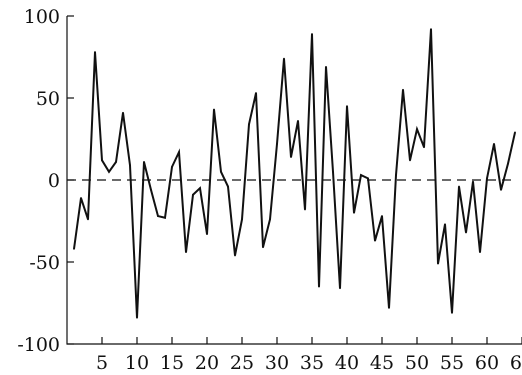  What do you see at coordinates (452, 363) in the screenshot?
I see `x-tick-label: 55` at bounding box center [452, 363].